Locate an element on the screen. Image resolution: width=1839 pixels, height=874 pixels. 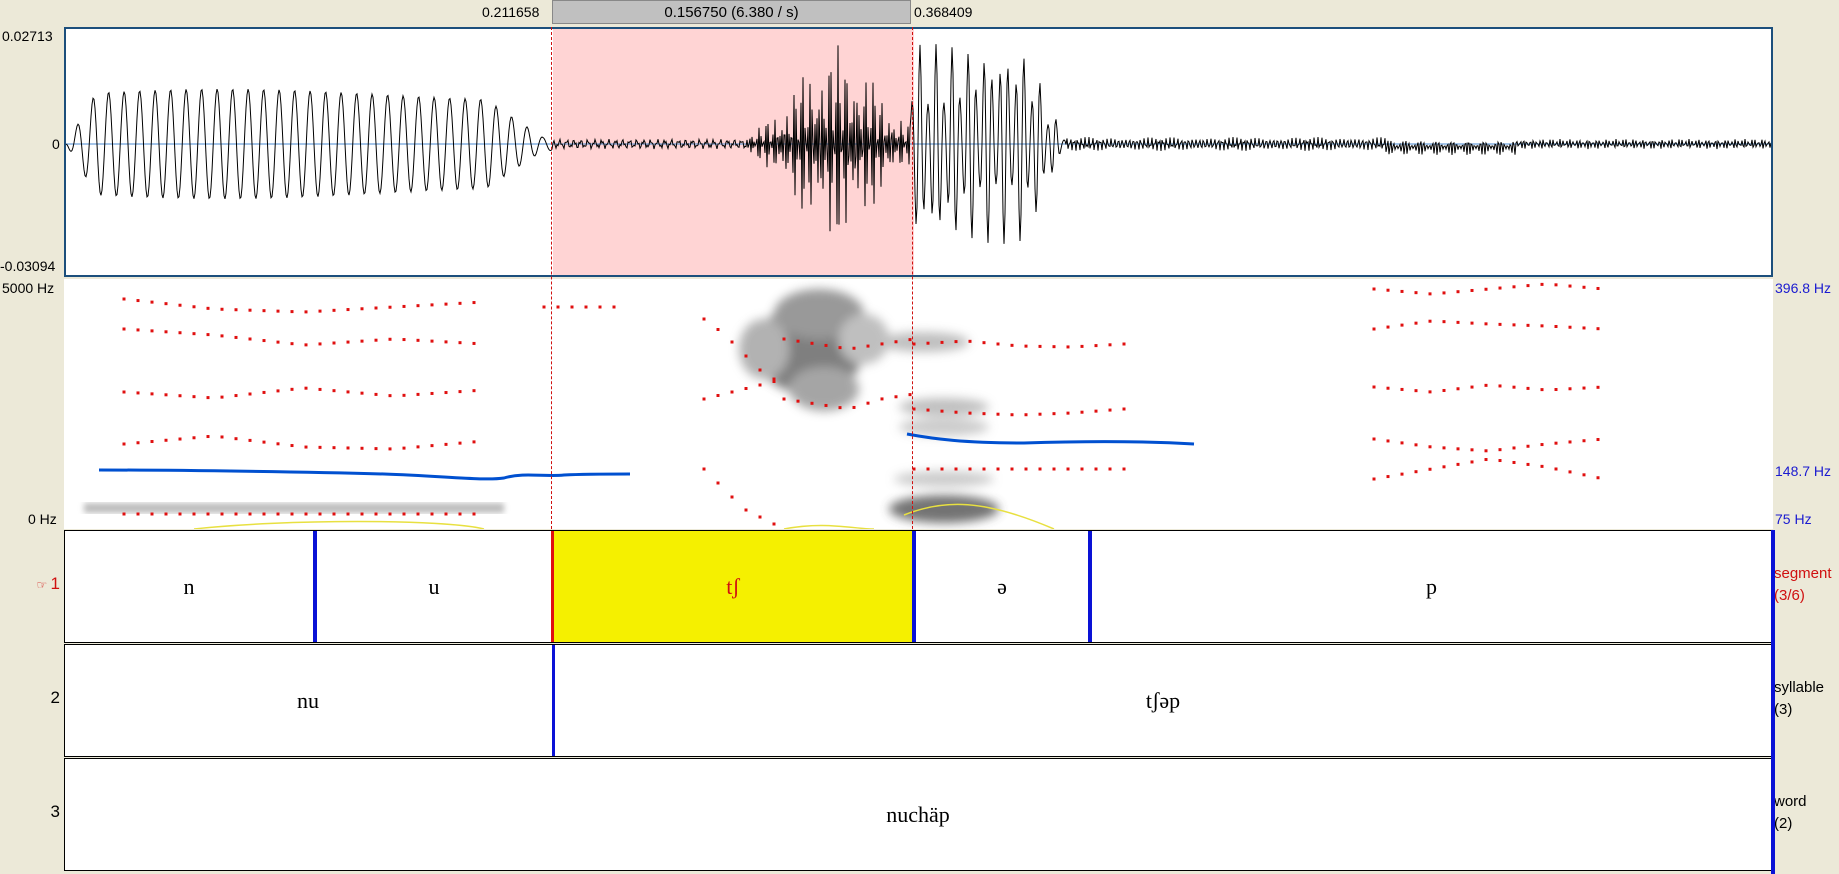
selection-start-cursor is located at coordinates (551, 278).